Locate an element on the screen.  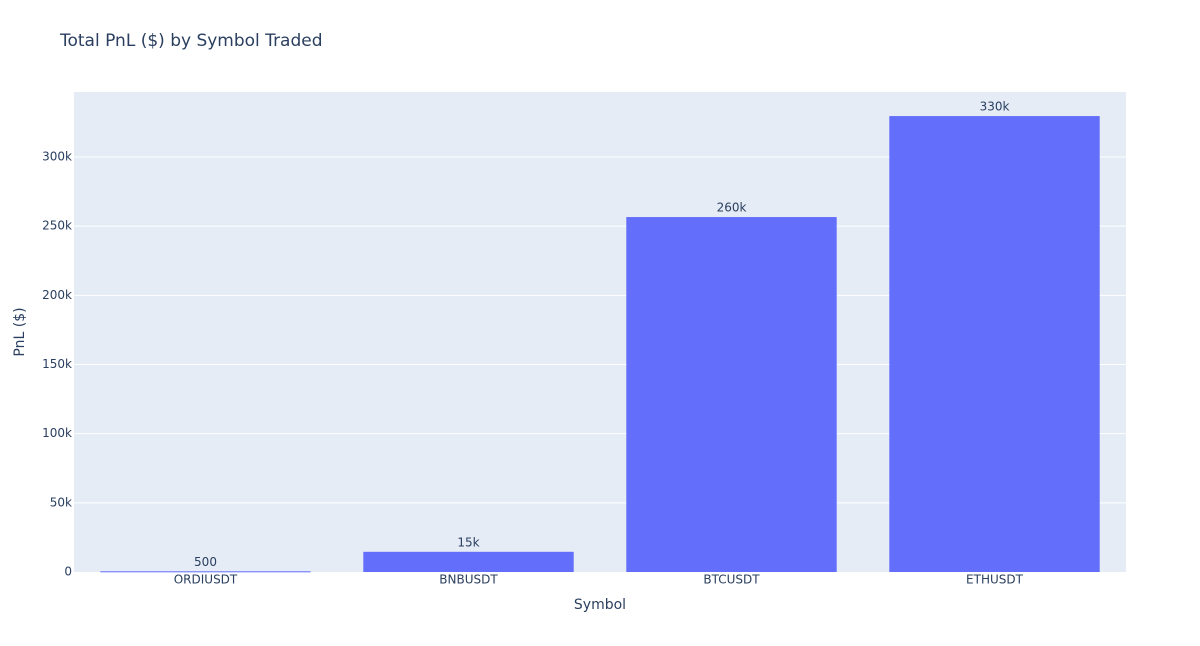
x-tick-label: ETHUSDT is located at coordinates (995, 580).